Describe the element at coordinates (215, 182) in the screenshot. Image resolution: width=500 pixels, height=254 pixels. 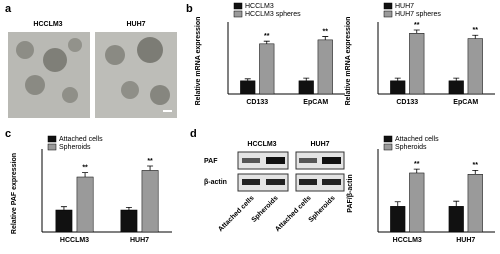
I see `blot-row: β-actin` at that location.